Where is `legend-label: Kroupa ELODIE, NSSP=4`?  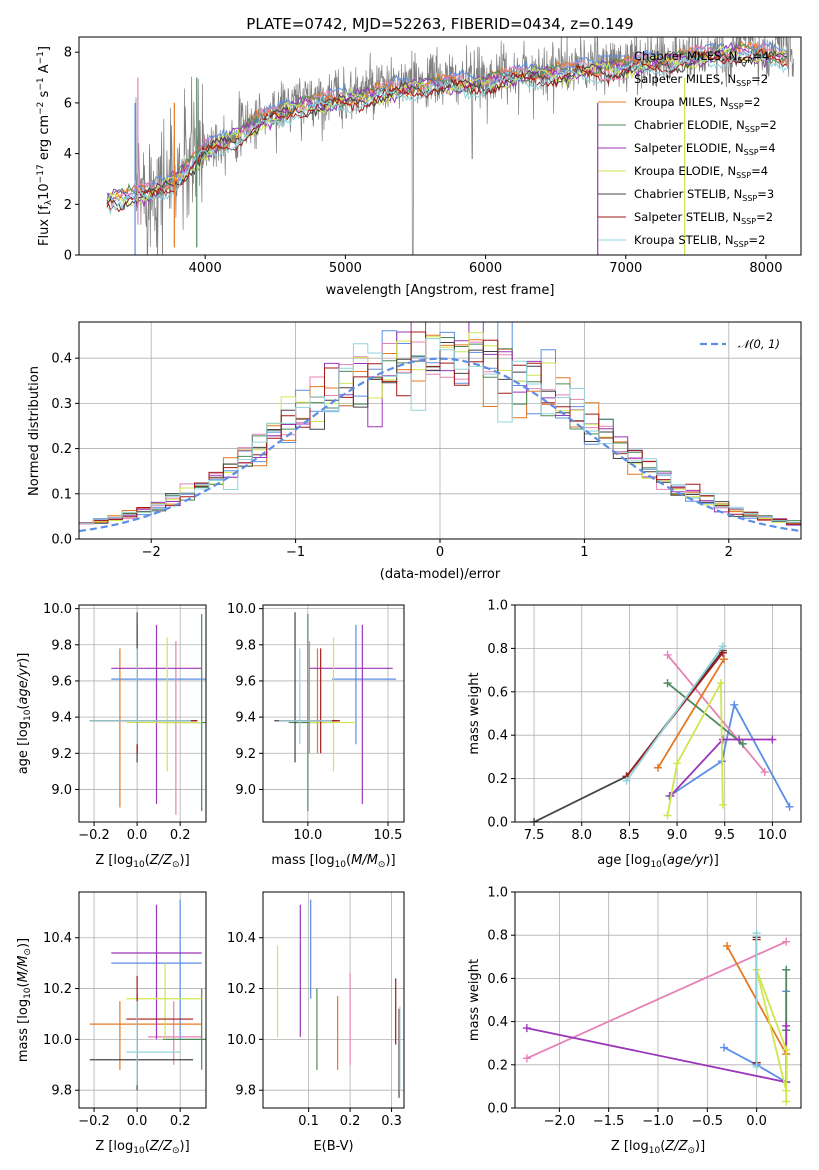 legend-label: Kroupa ELODIE, NSSP=4 is located at coordinates (701, 172).